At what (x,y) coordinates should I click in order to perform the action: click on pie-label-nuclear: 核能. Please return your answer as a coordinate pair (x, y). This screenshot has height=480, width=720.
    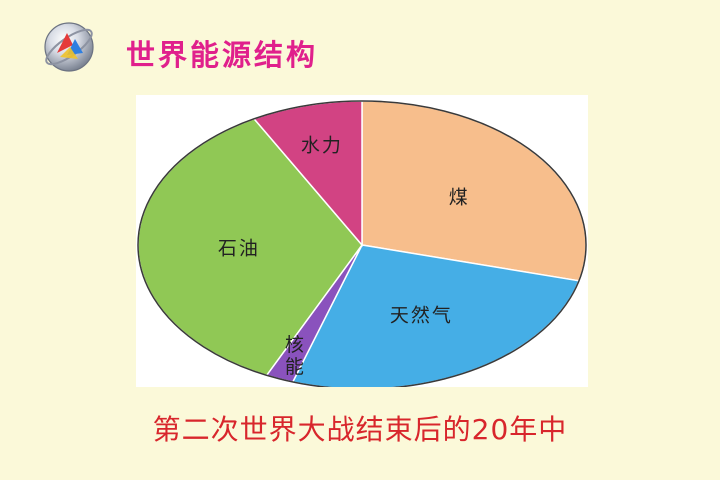
    Looking at the image, I should click on (294, 356).